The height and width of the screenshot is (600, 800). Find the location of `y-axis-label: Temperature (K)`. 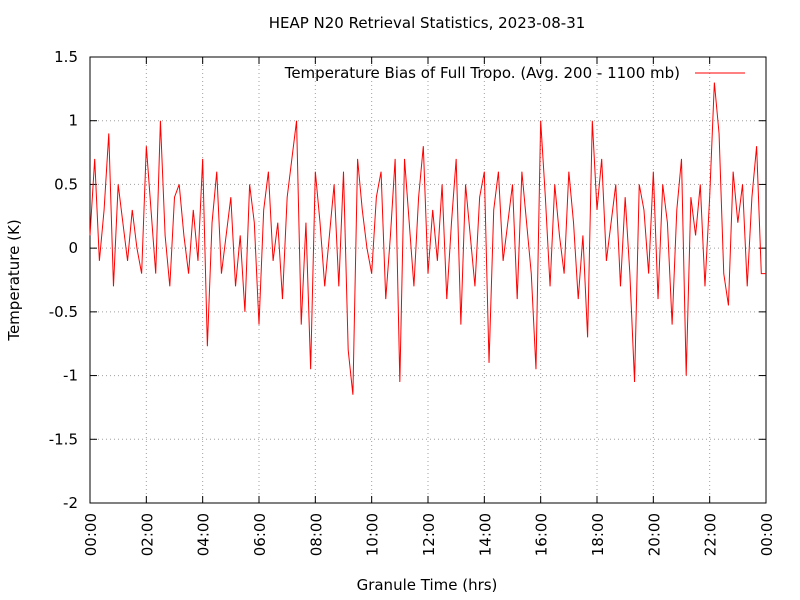

y-axis-label: Temperature (K) is located at coordinates (14, 280).